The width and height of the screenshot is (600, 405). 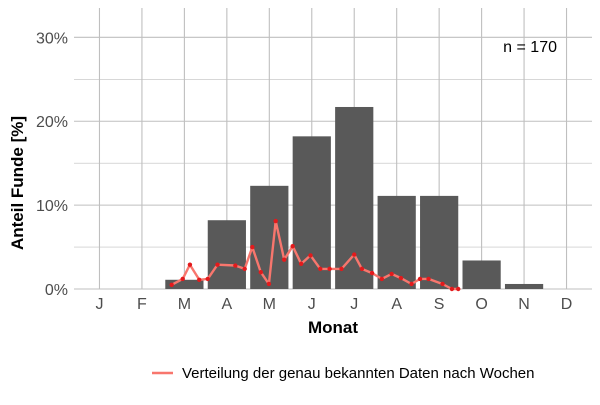 I want to click on x-tick-label: N, so click(x=524, y=304).